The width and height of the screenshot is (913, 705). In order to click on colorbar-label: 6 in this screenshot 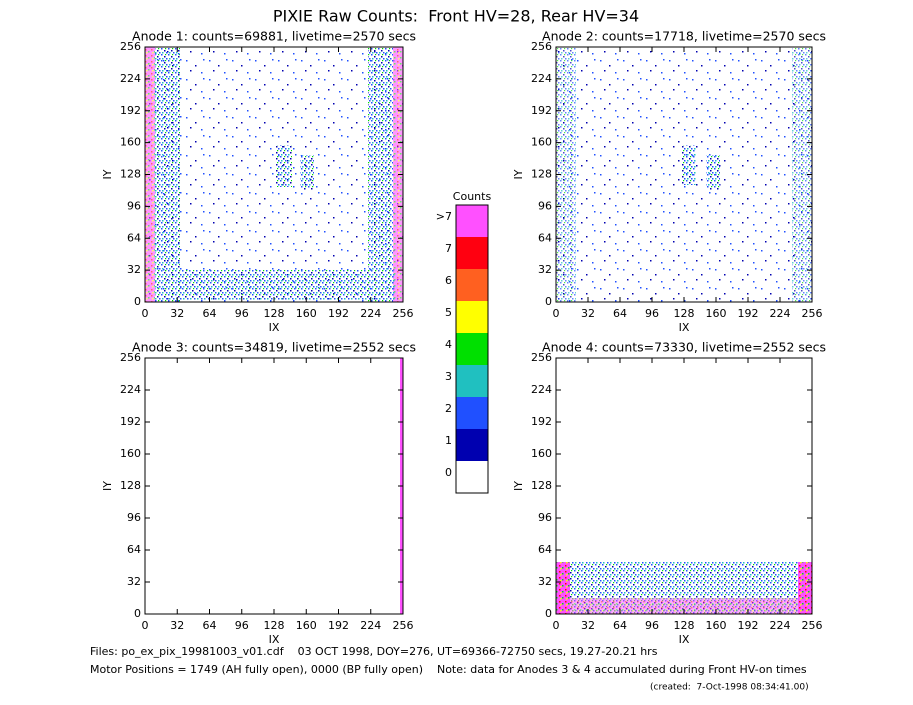, I will do `click(448, 280)`.